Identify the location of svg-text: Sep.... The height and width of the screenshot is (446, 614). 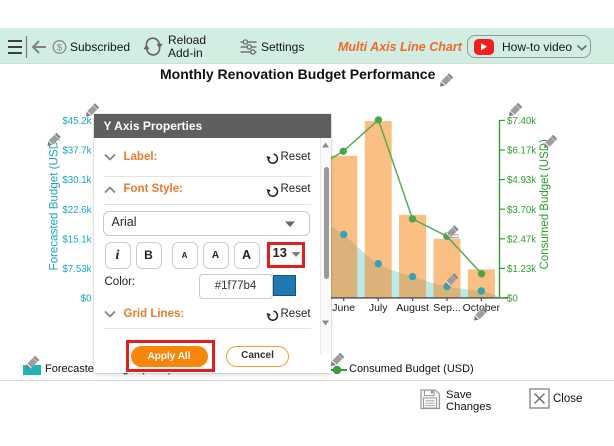
(446, 308).